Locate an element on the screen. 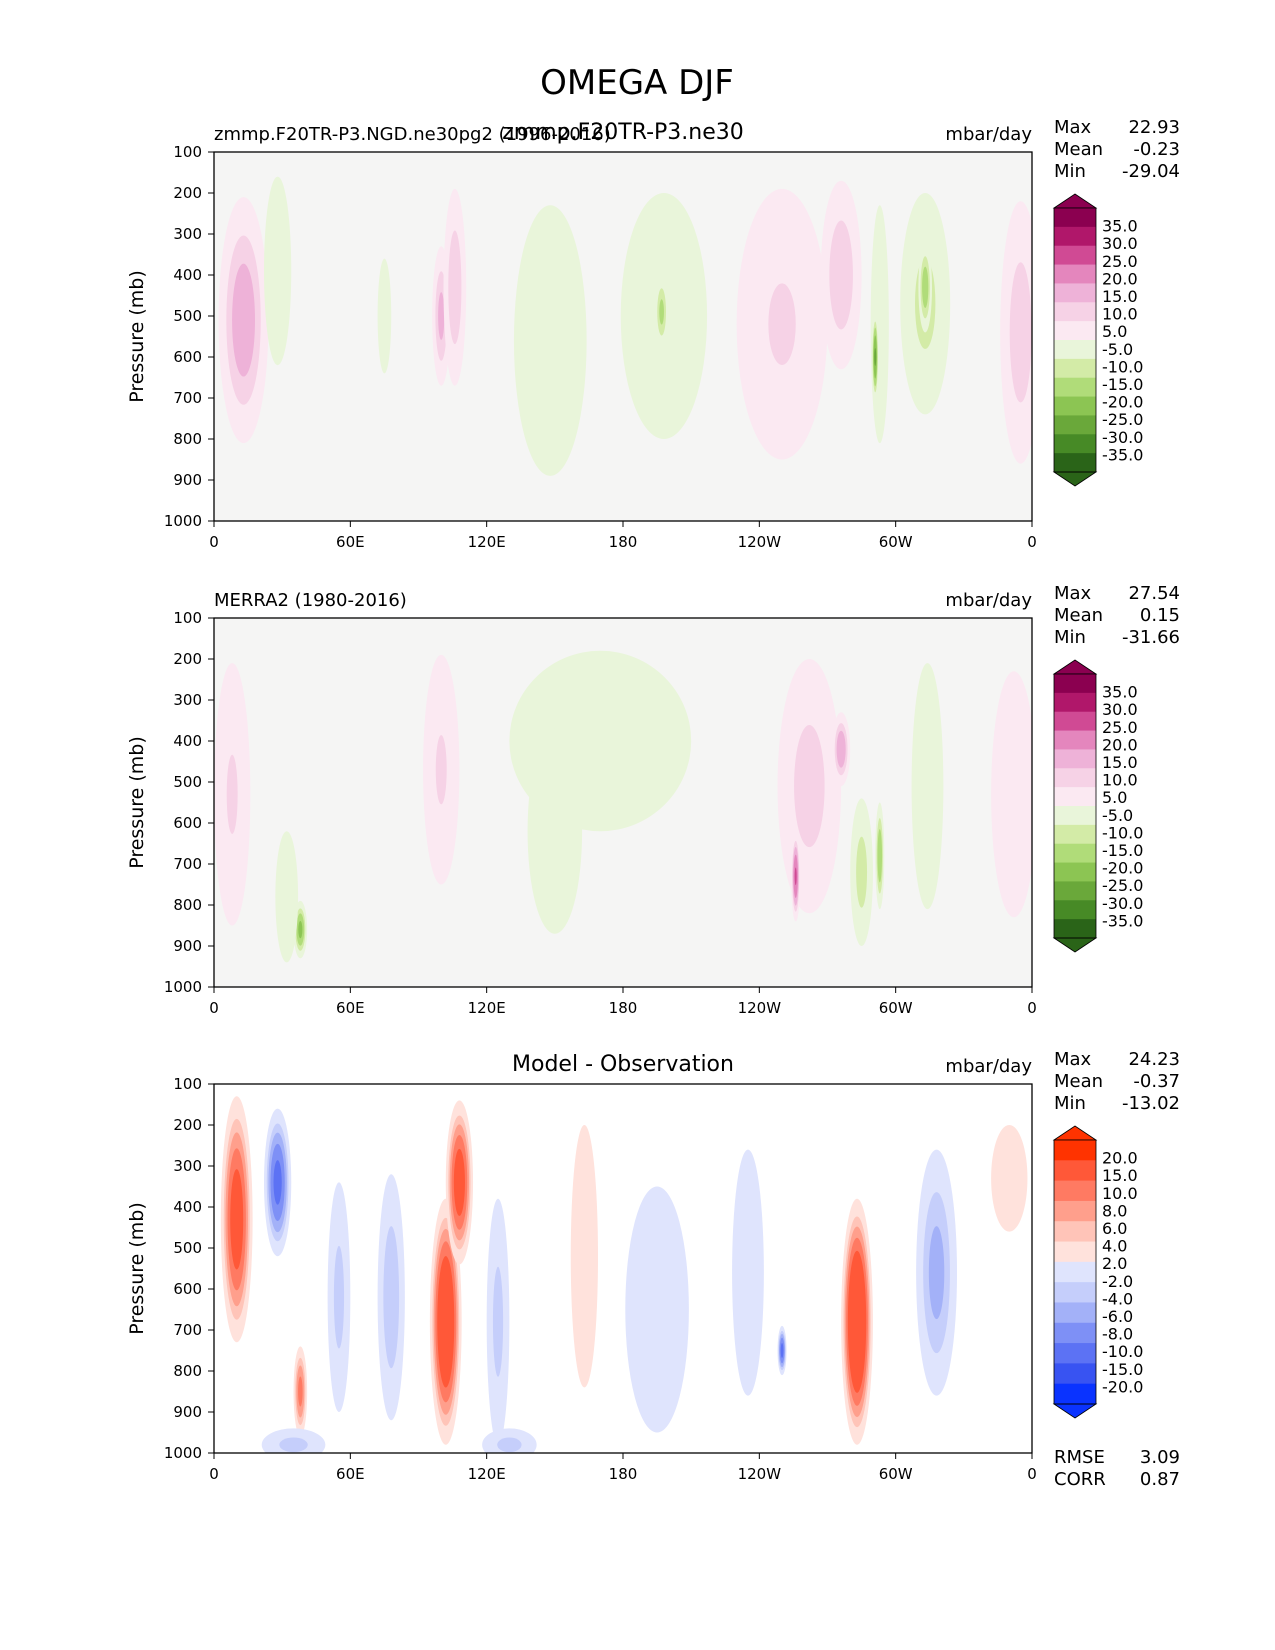 The image size is (1275, 1650). colorbar-level-label: -30.0 is located at coordinates (1122, 437).